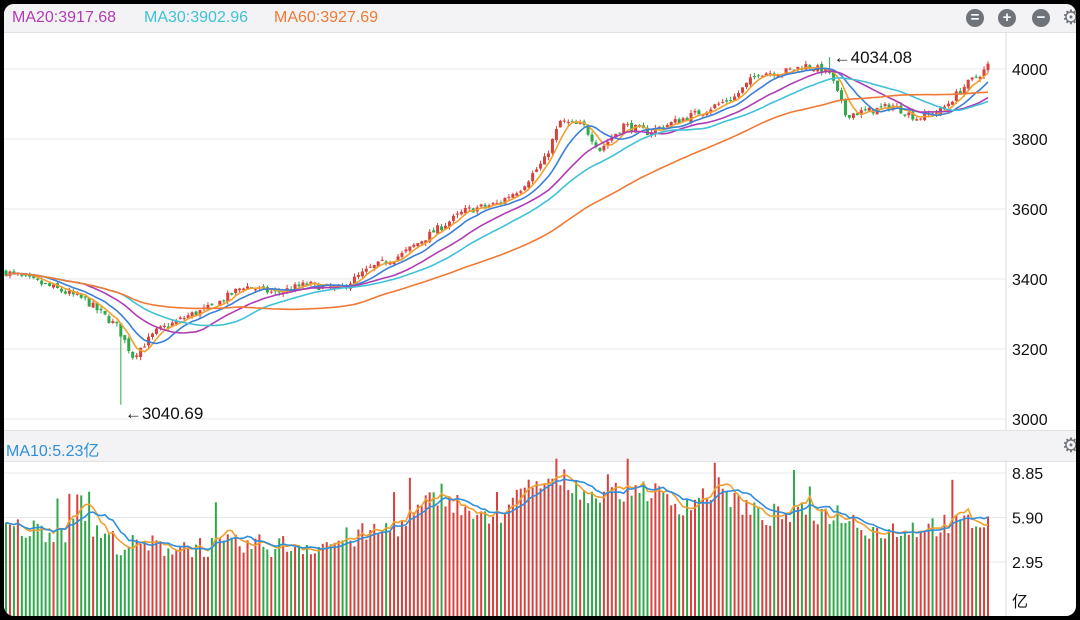  Describe the element at coordinates (1030, 140) in the screenshot. I see `price-tick-label: 3800` at that location.